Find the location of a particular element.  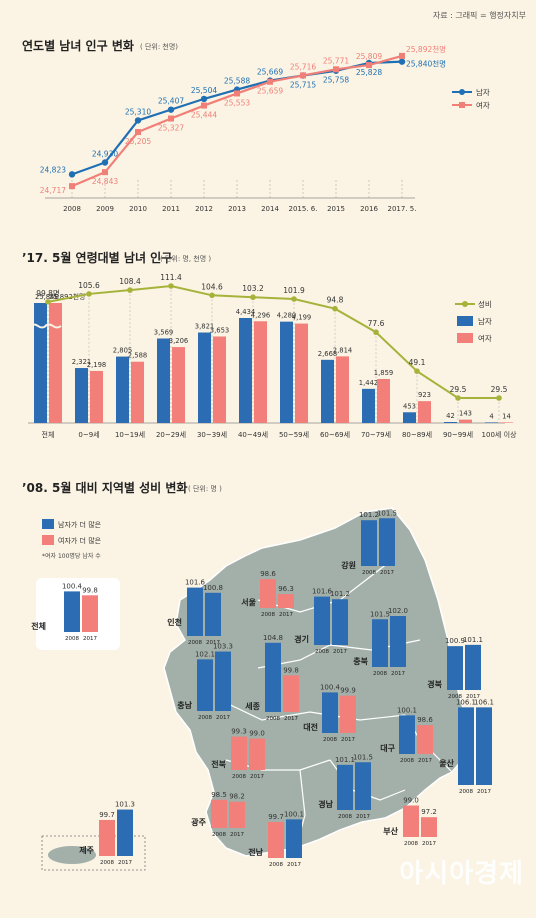

korea-province-border is located at coordinates (312, 710).